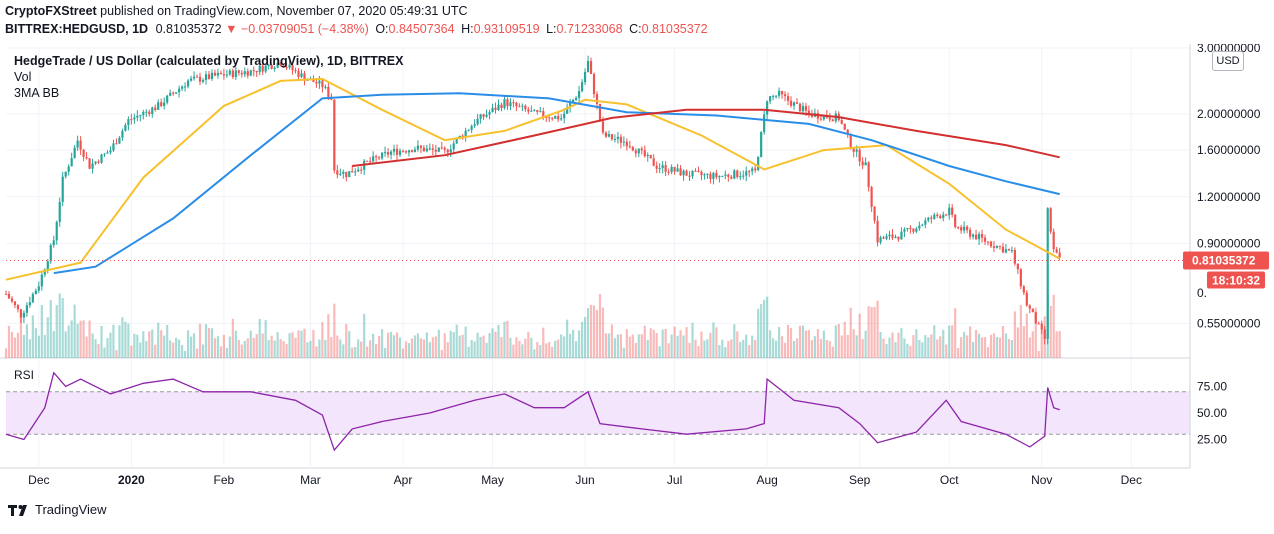 The width and height of the screenshot is (1274, 534). What do you see at coordinates (24, 375) in the screenshot?
I see `rsi-label: RSI` at bounding box center [24, 375].